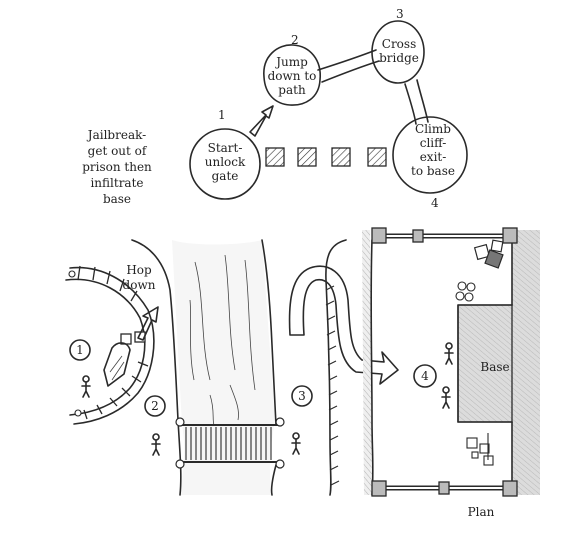  What do you see at coordinates (433, 171) in the screenshot?
I see `text-line: to base` at bounding box center [433, 171].